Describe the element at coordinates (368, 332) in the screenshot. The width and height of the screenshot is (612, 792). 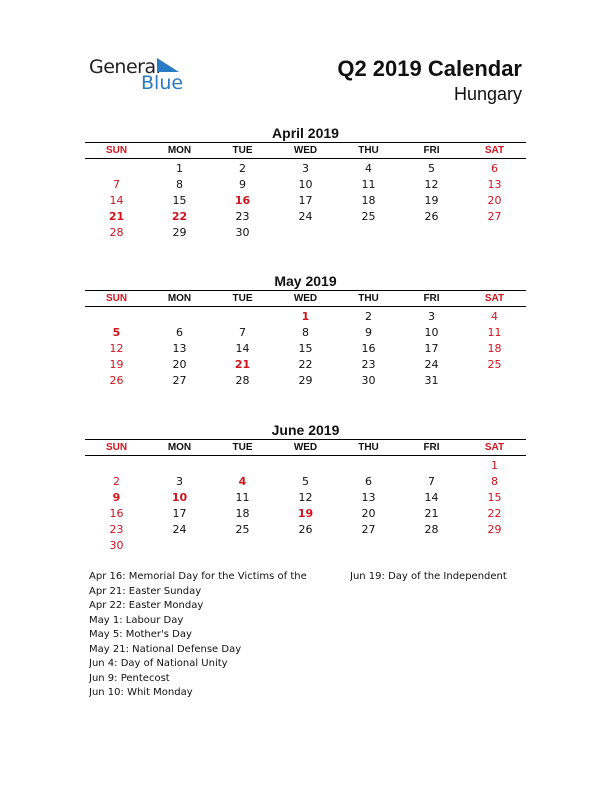
I see `day-cell: 9` at that location.